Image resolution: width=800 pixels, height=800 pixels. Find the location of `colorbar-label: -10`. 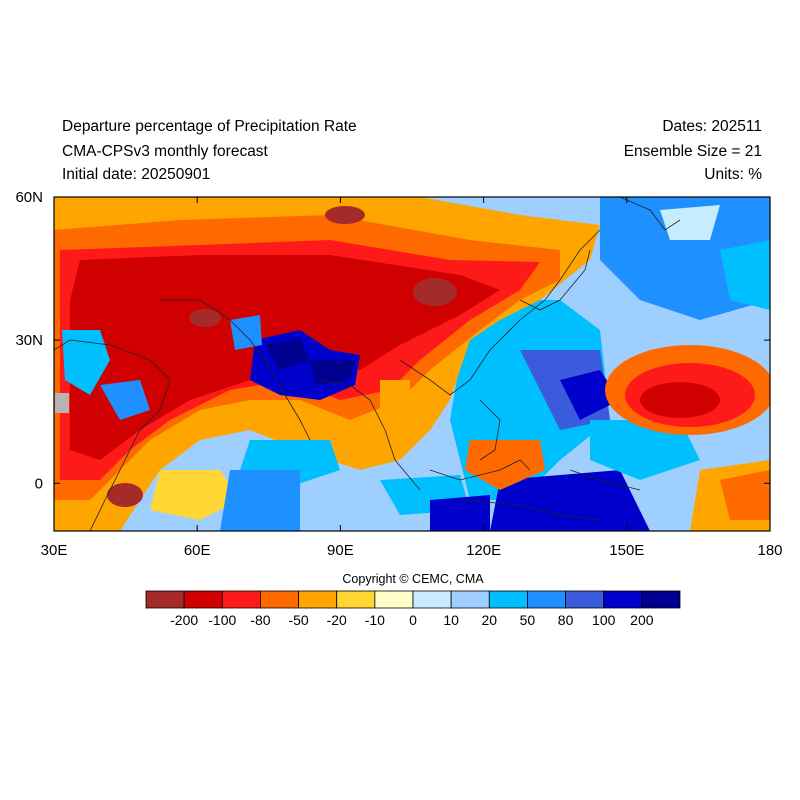

colorbar-label: -10 is located at coordinates (375, 620).